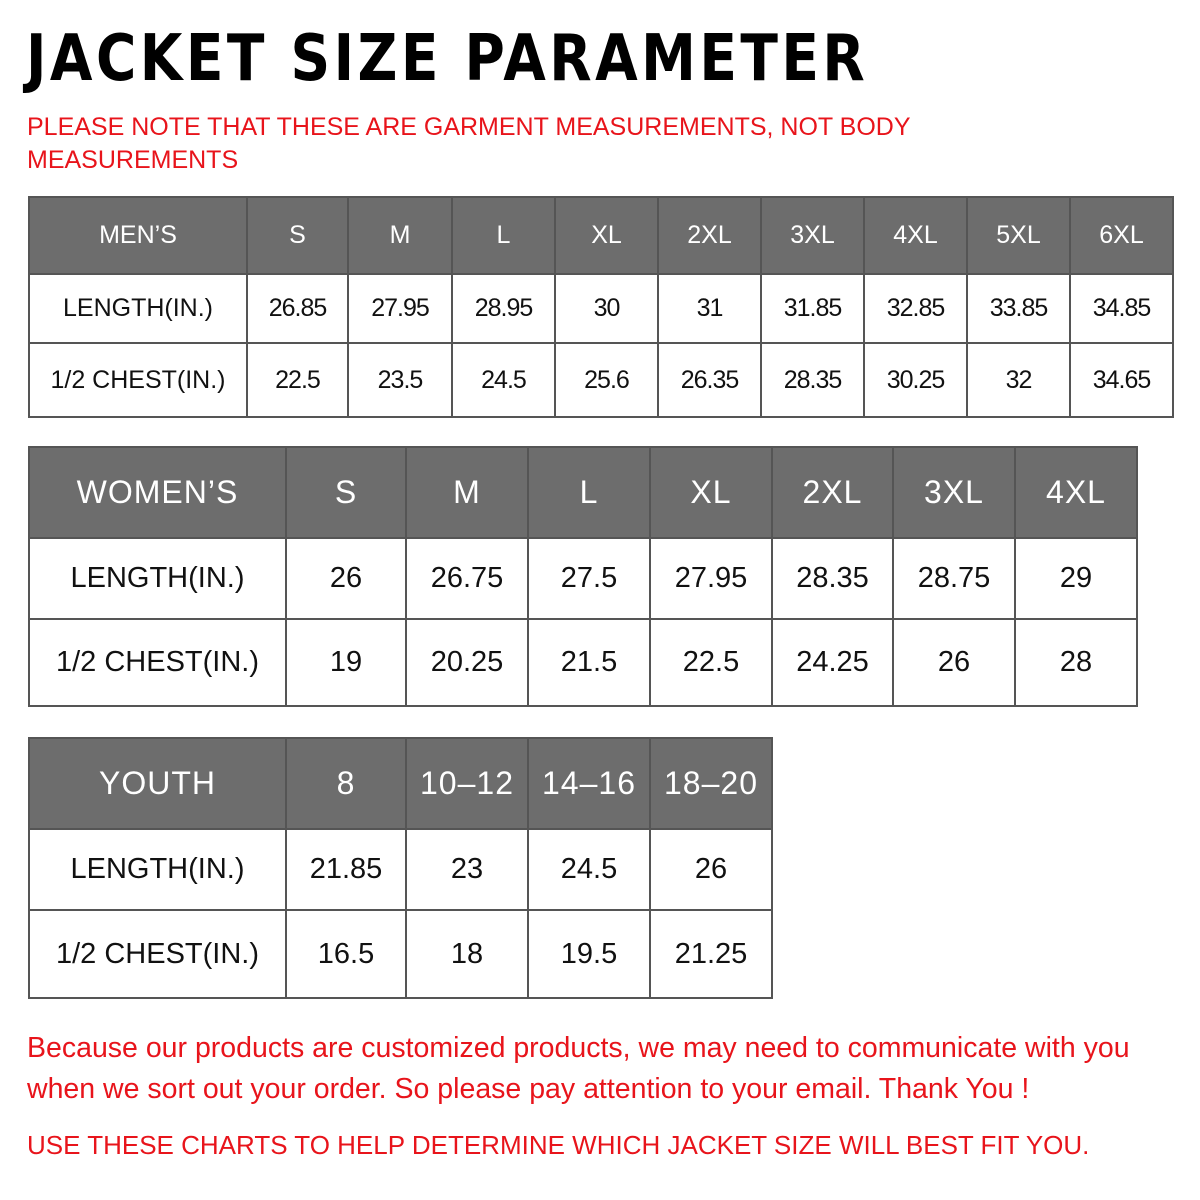  What do you see at coordinates (347, 663) in the screenshot?
I see `measurement-cell: 19` at bounding box center [347, 663].